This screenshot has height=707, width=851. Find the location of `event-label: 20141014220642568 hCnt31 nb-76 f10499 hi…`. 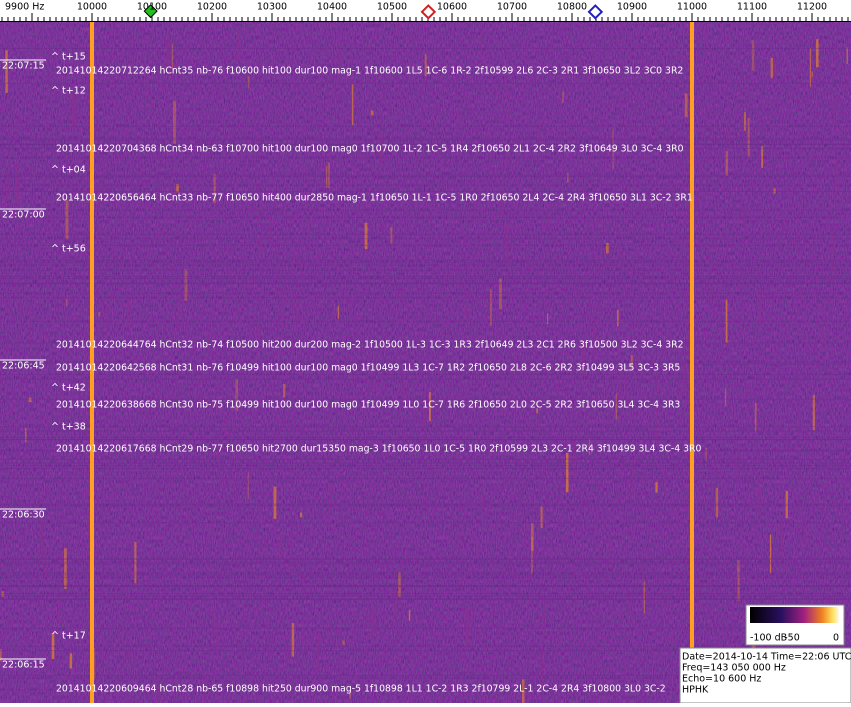

event-label: 20141014220642568 hCnt31 nb-76 f10499 hi… is located at coordinates (368, 368).